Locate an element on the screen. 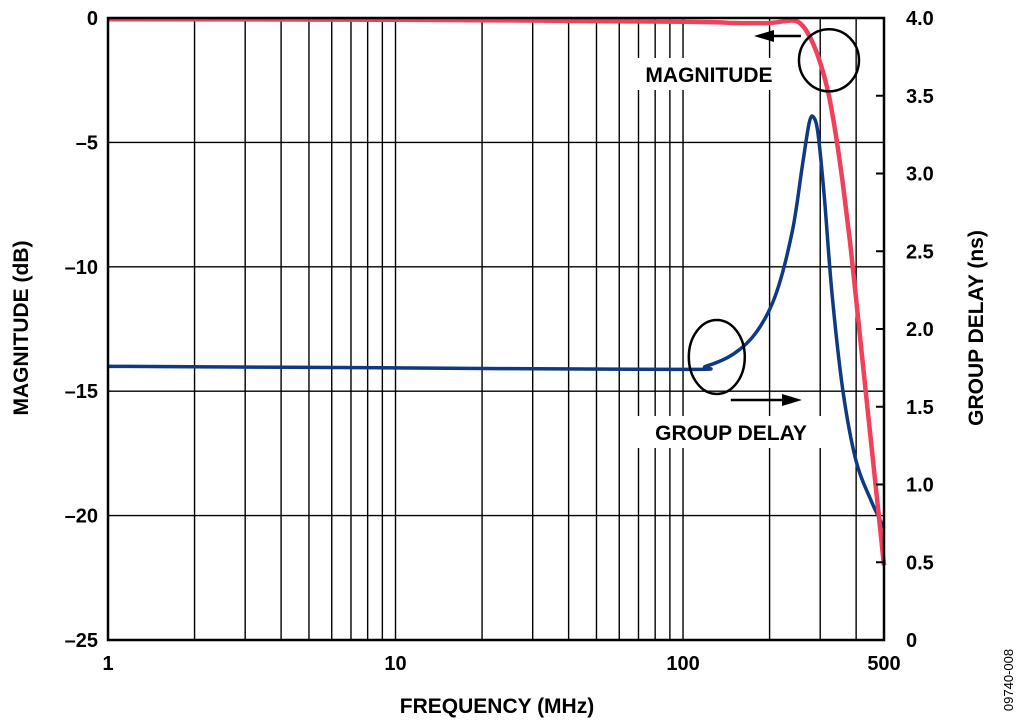  y-tick-label: –10 is located at coordinates (81, 268).